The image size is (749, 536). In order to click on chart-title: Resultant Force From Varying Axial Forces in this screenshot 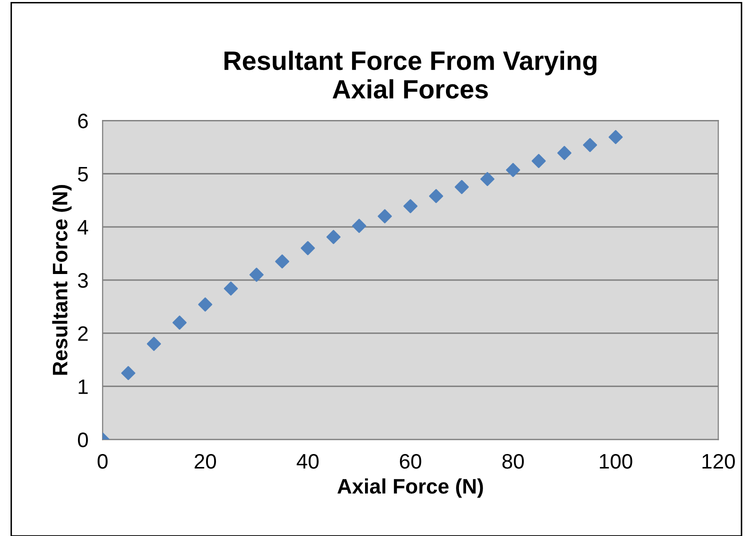, I will do `click(410, 74)`.